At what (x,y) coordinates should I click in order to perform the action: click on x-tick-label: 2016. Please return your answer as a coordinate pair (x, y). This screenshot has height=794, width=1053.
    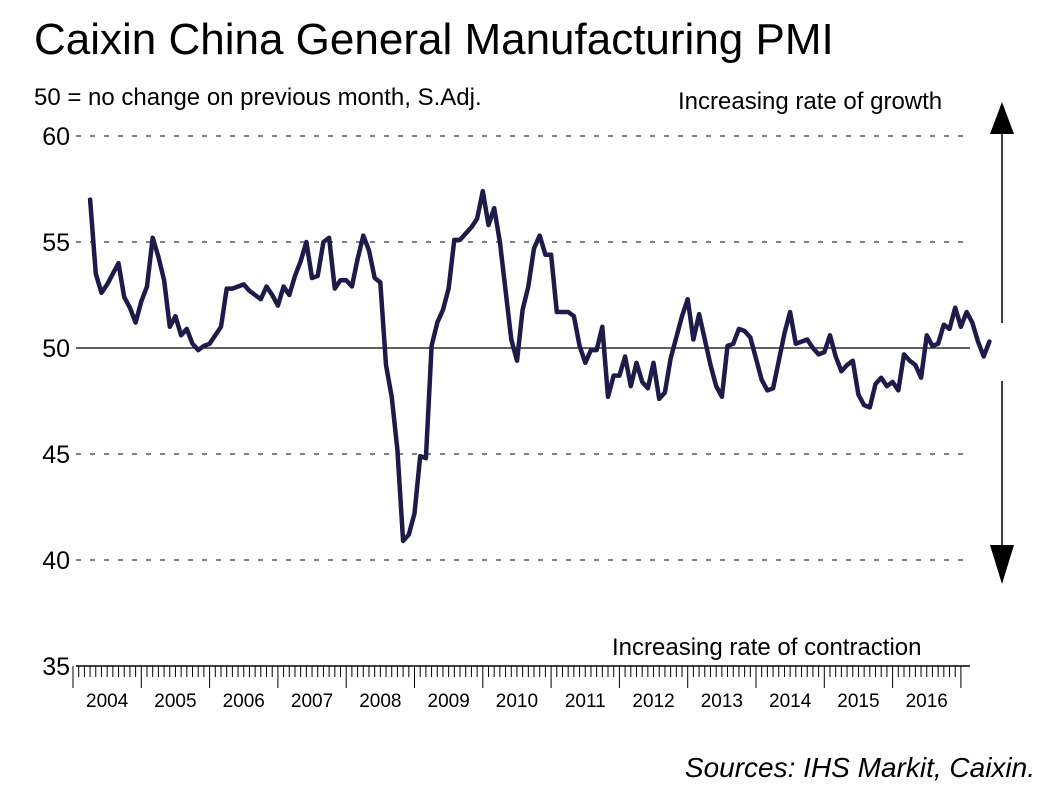
    Looking at the image, I should click on (927, 701).